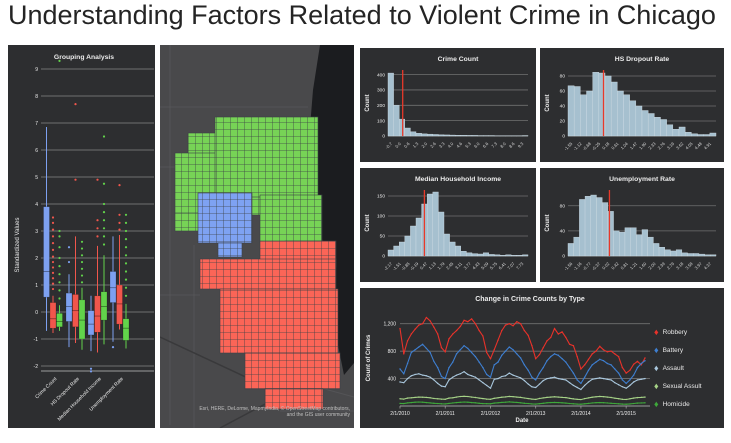  What do you see at coordinates (36, 259) in the screenshot?
I see `svg-text: 2` at bounding box center [36, 259].